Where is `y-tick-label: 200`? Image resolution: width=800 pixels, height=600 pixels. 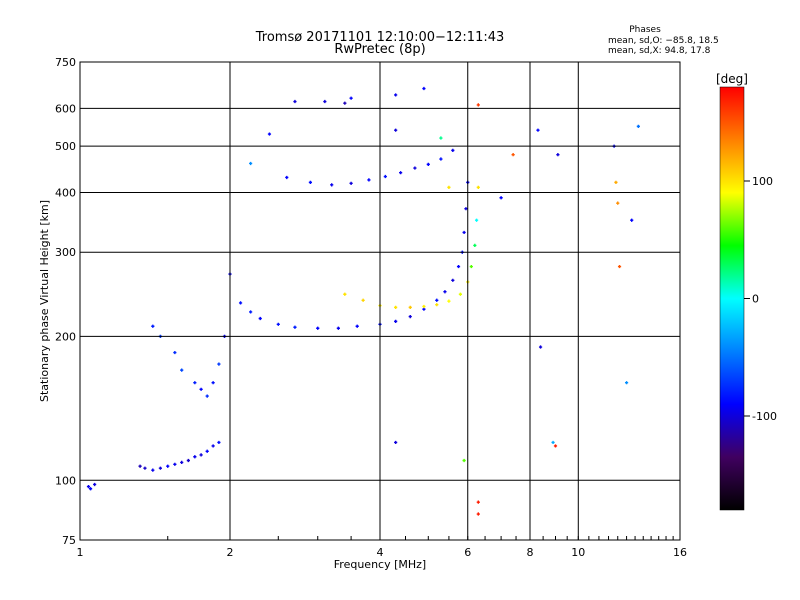 y-tick-label: 200 is located at coordinates (65, 336).